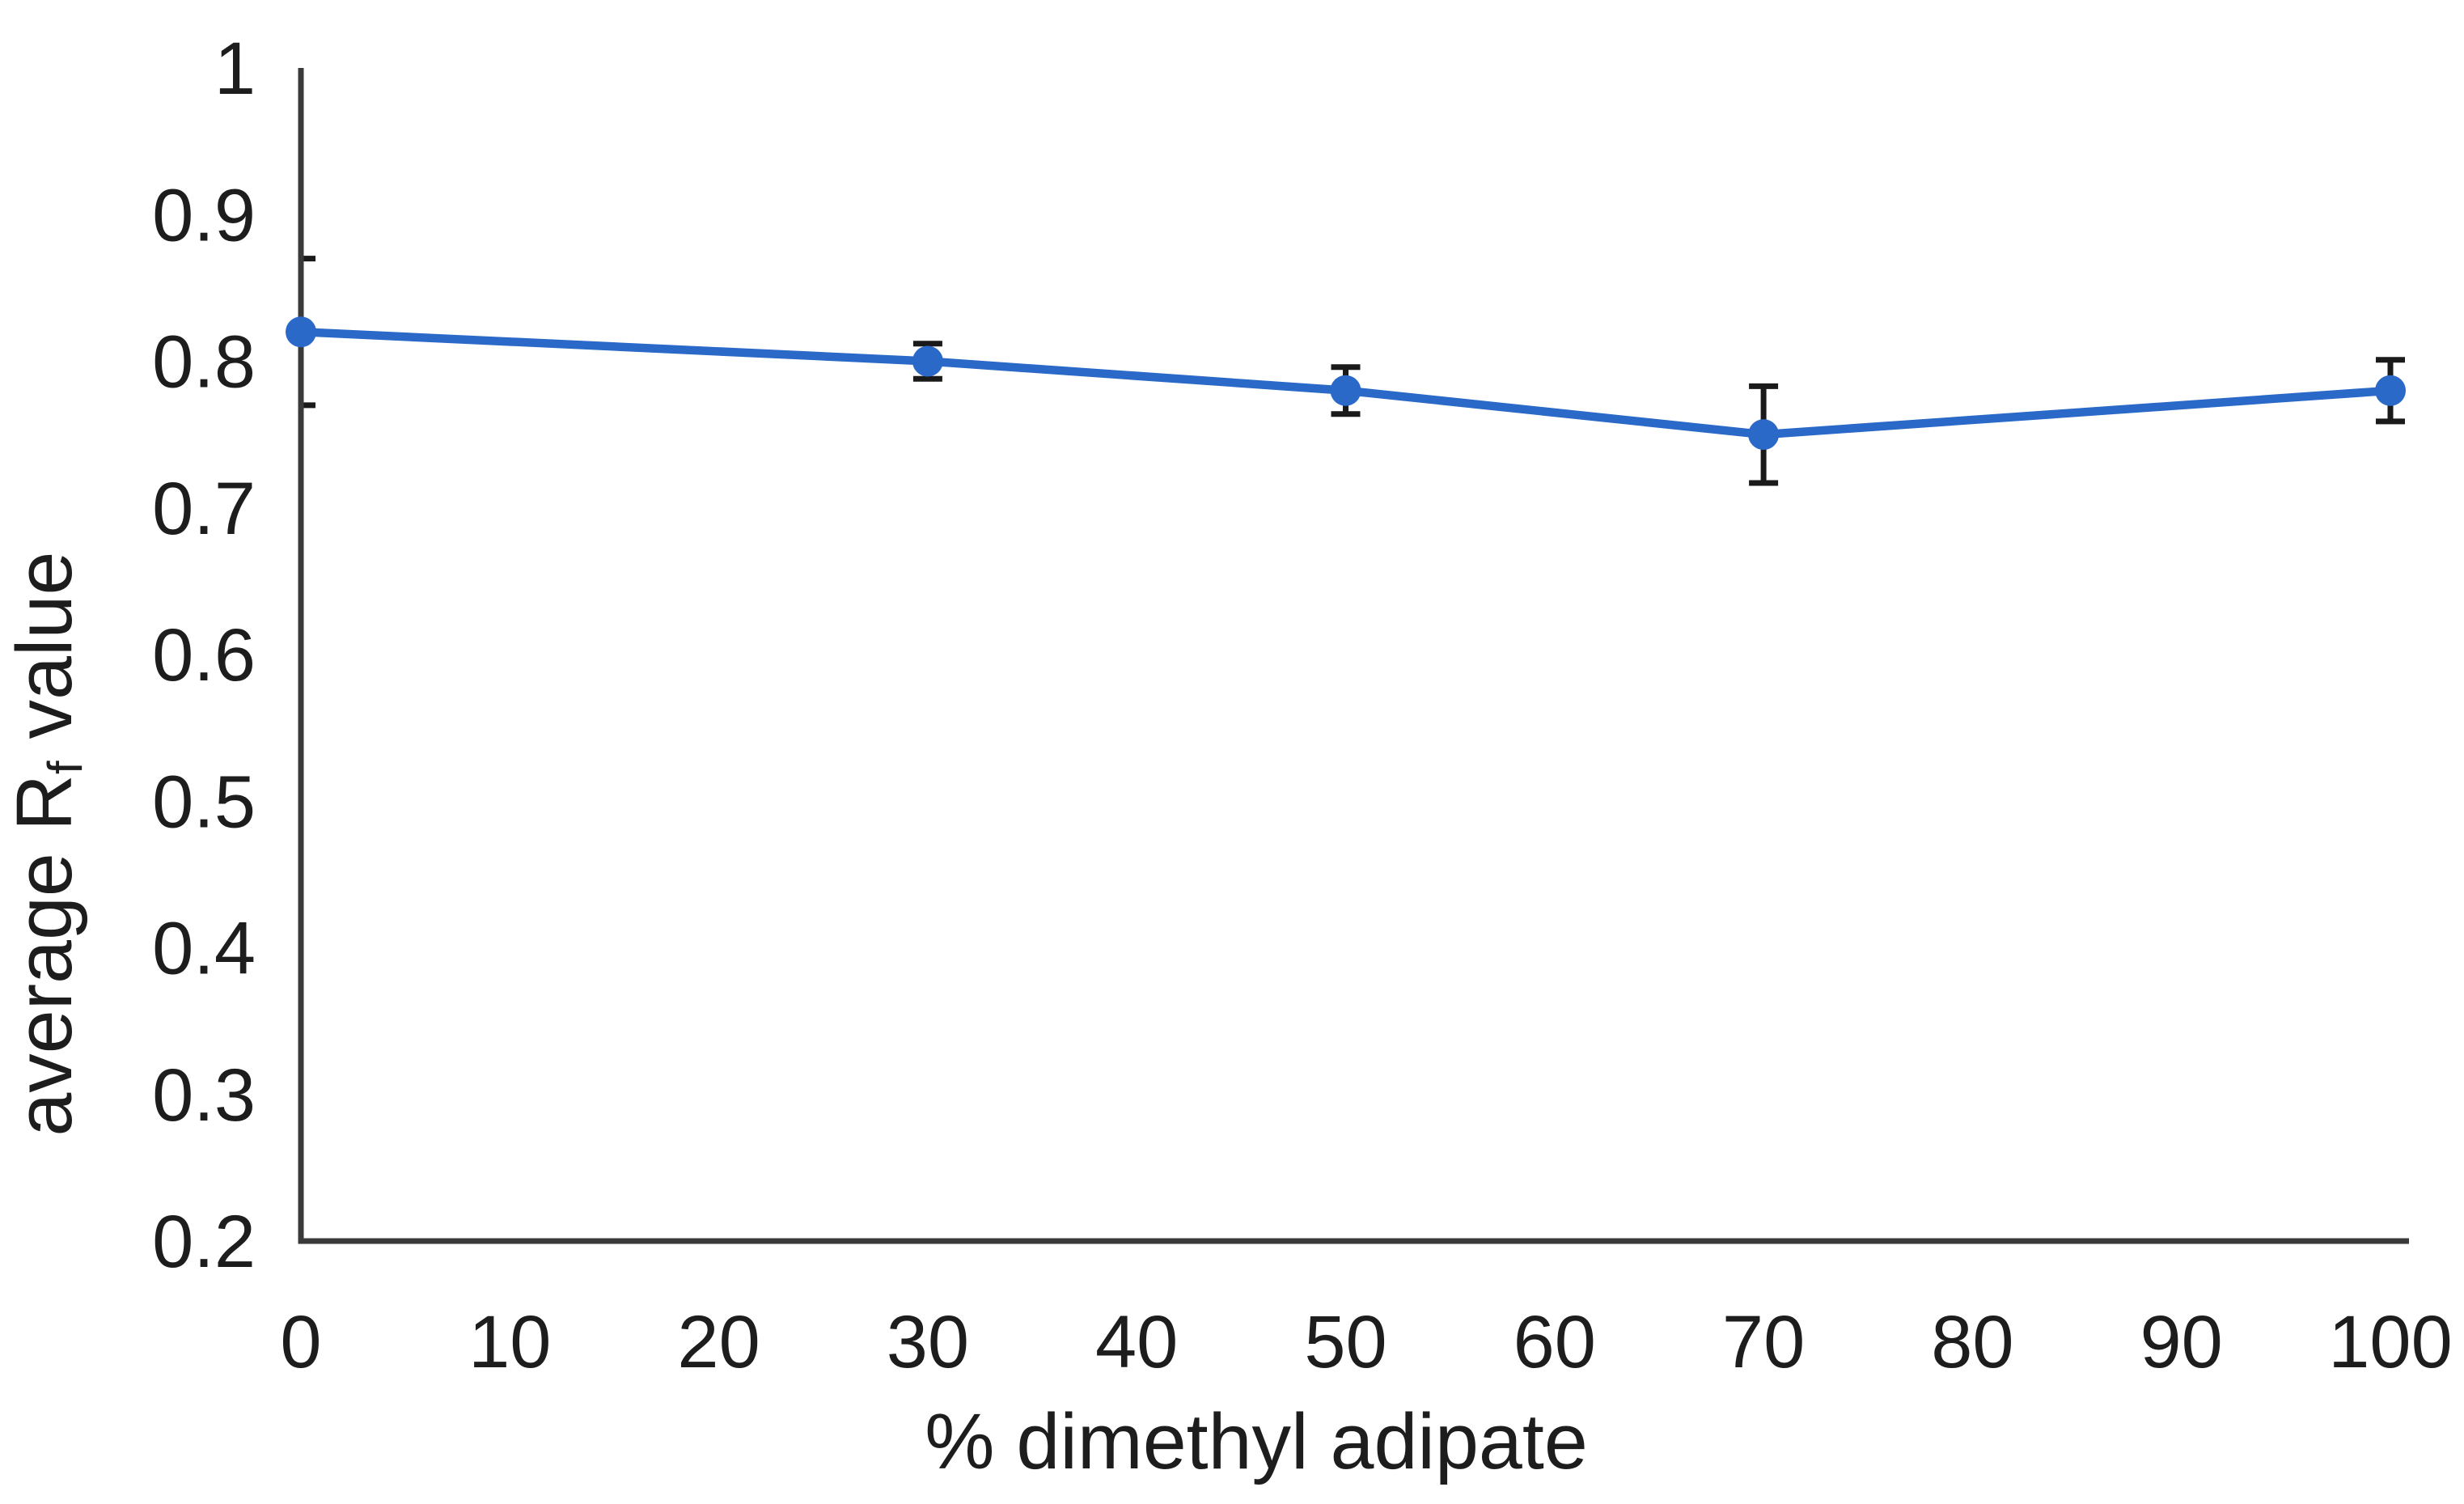 Image resolution: width=2464 pixels, height=1504 pixels. I want to click on x-tick-label: 40, so click(1136, 1342).